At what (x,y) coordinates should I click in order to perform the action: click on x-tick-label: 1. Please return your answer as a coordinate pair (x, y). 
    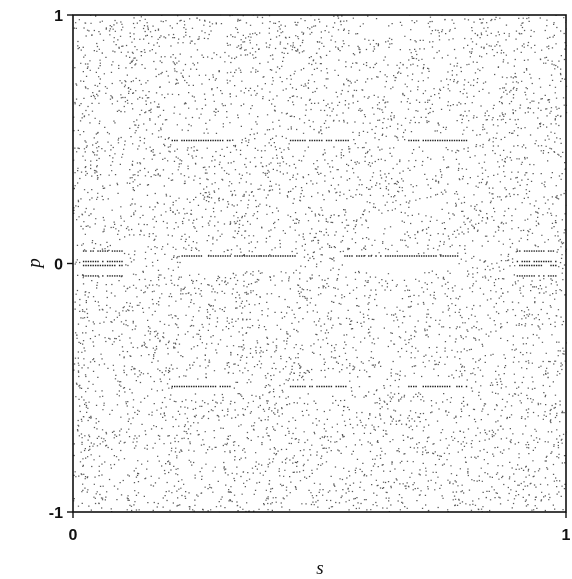
    Looking at the image, I should click on (566, 535).